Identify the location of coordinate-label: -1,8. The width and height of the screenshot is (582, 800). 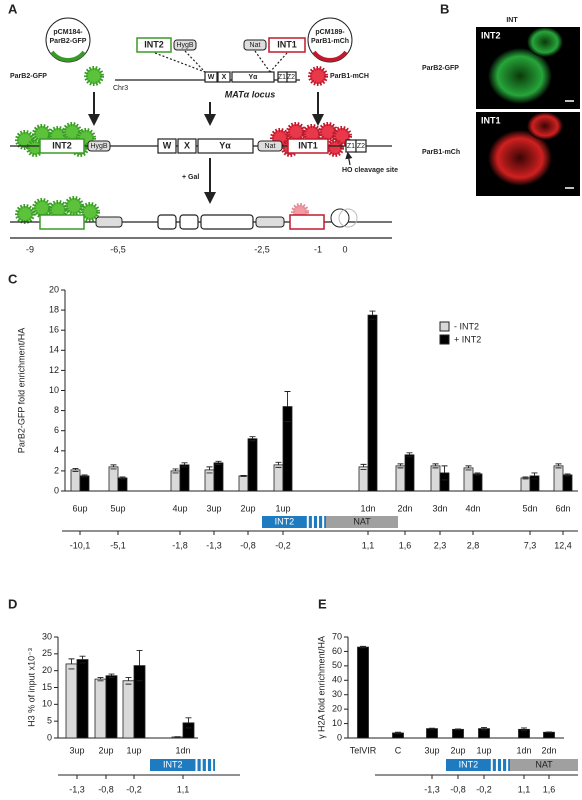
(180, 545).